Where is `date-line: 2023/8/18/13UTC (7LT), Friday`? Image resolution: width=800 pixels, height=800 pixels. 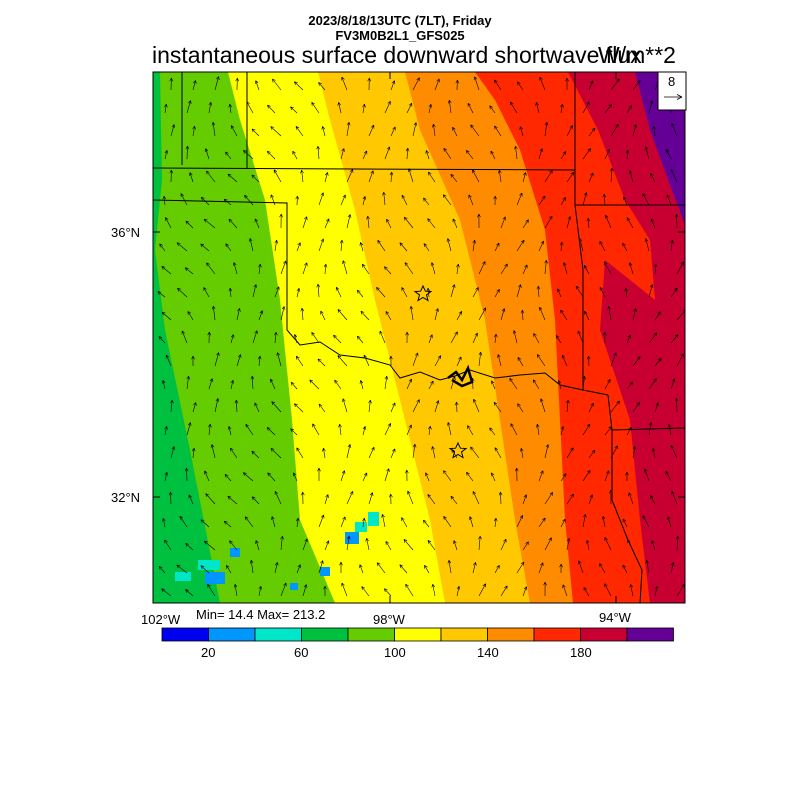
date-line: 2023/8/18/13UTC (7LT), Friday is located at coordinates (400, 20).